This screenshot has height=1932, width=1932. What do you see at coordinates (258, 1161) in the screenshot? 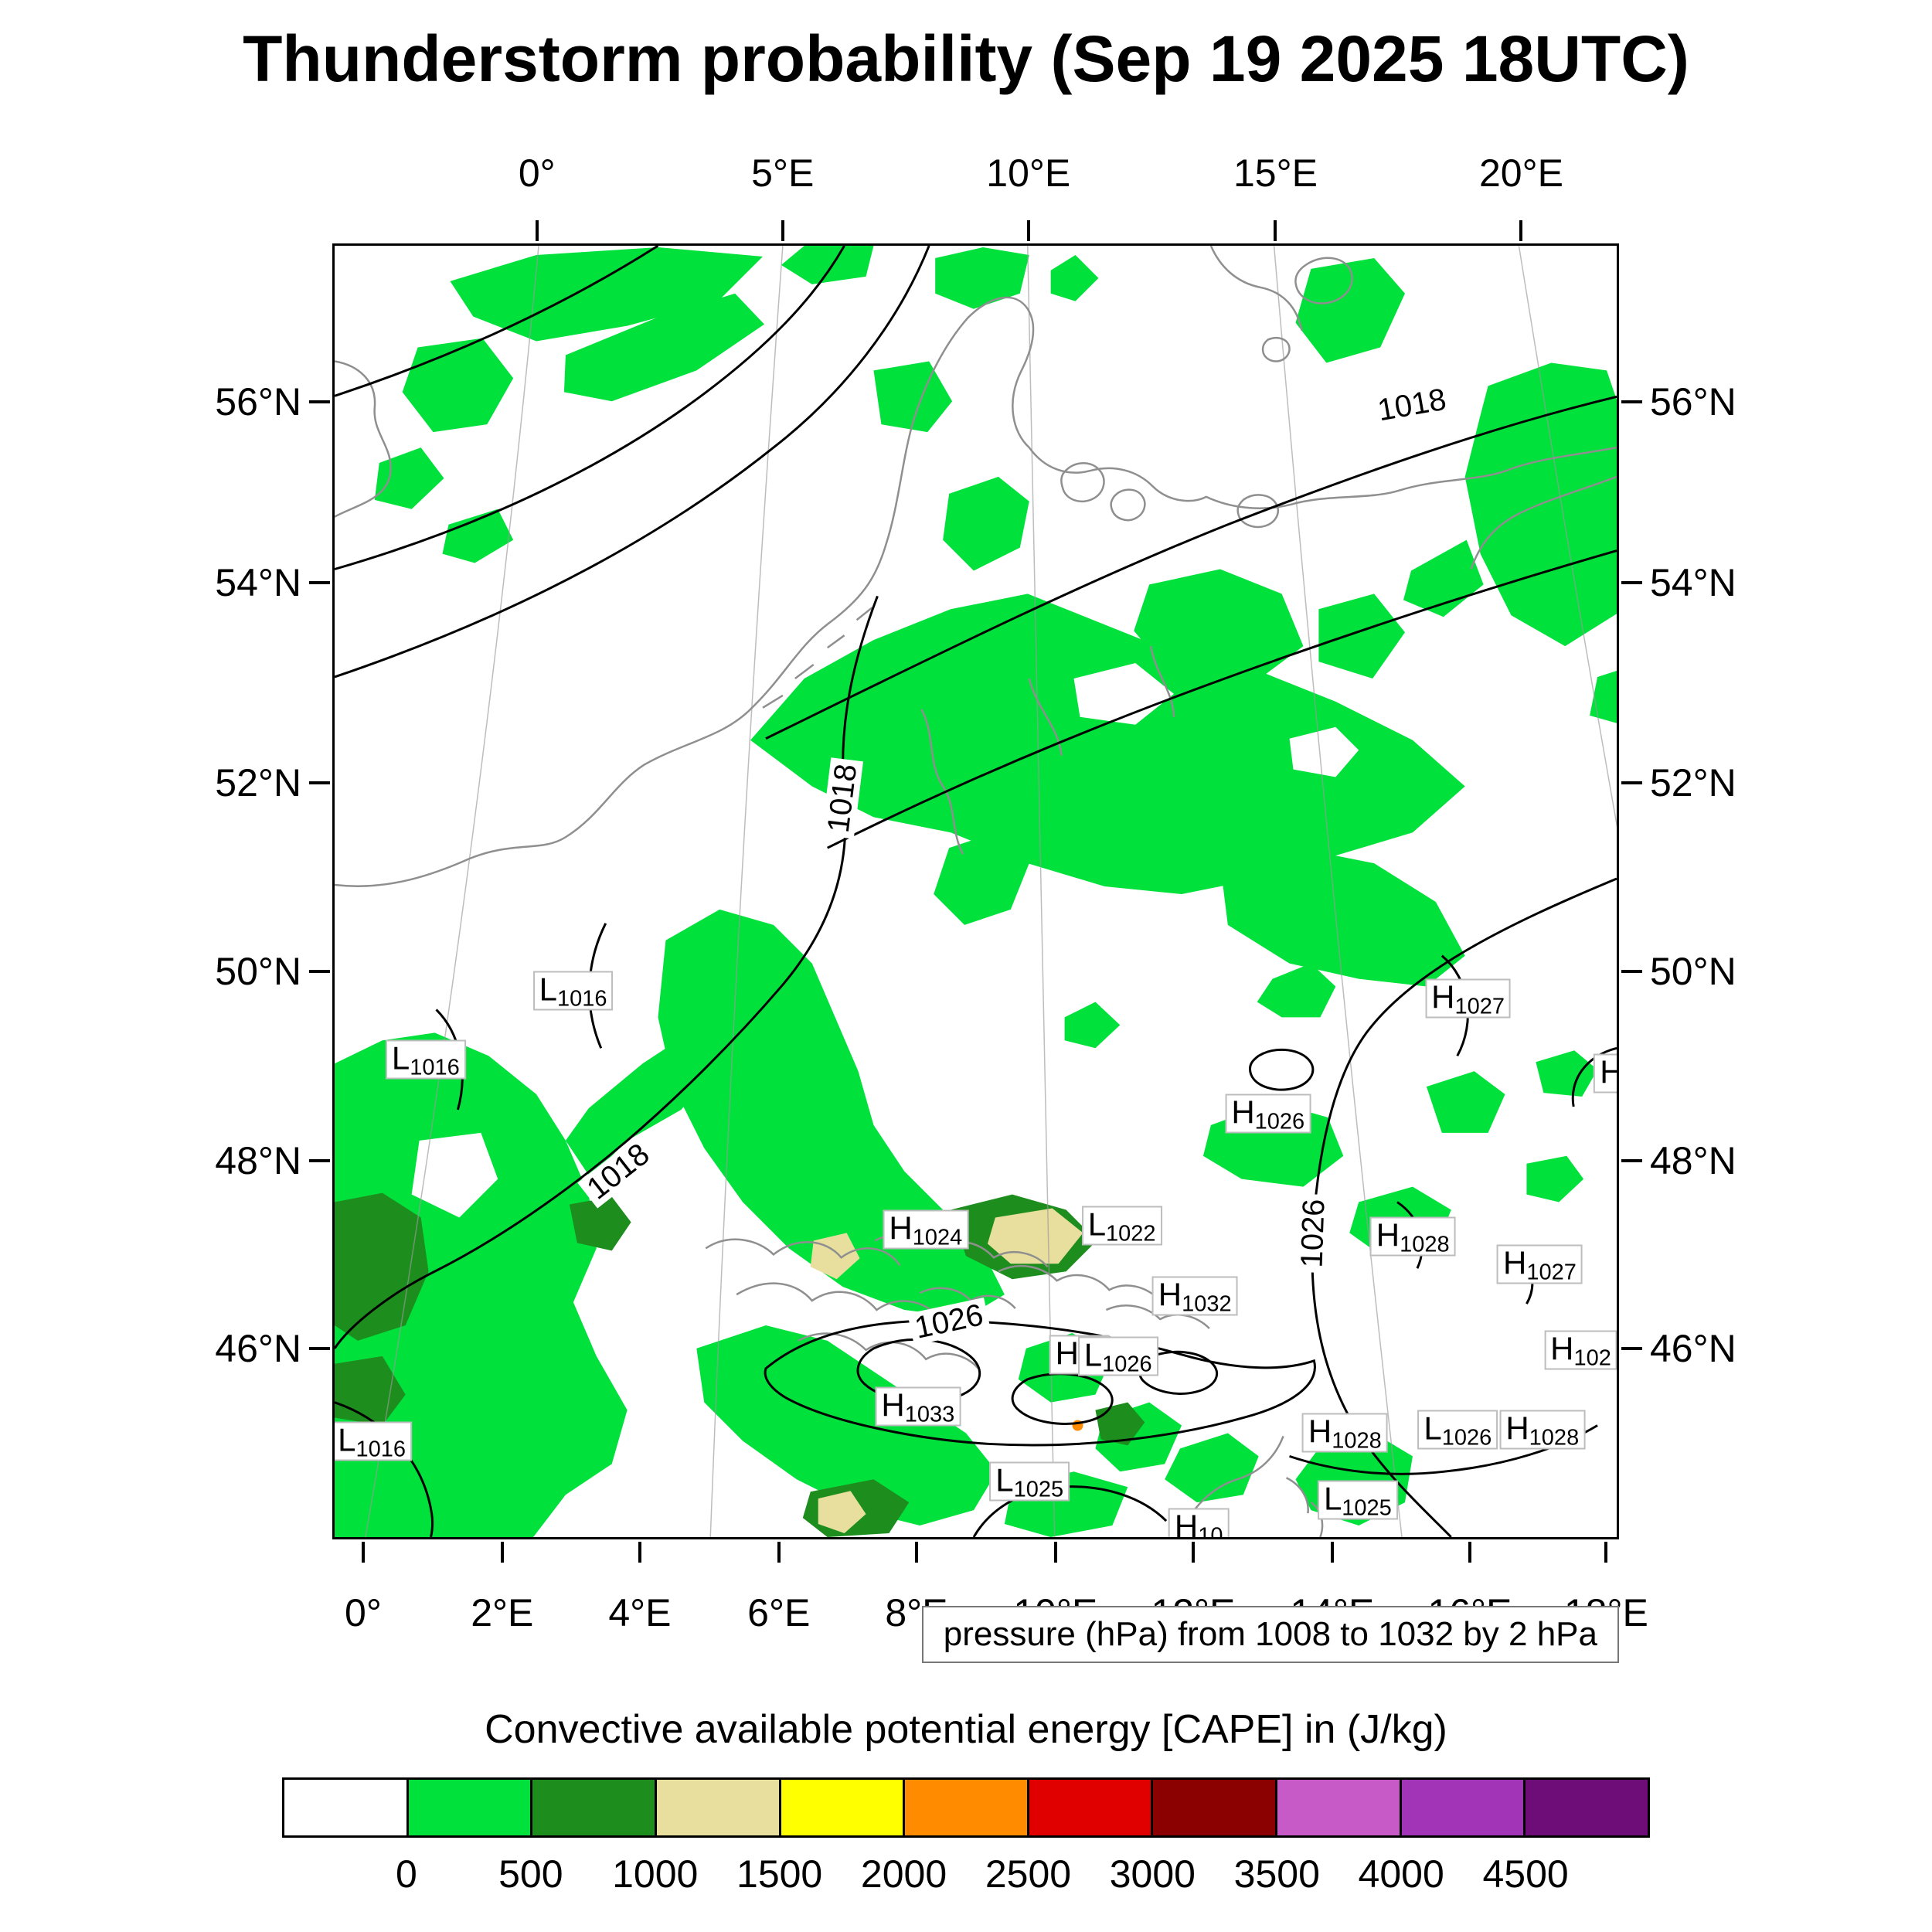
I see `axis-label-left: 48°N` at bounding box center [258, 1161].